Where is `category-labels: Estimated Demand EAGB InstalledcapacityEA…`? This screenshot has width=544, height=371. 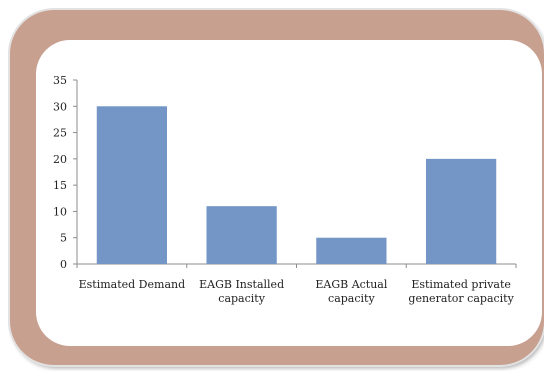 category-labels: Estimated Demand EAGB InstalledcapacityEA… is located at coordinates (297, 291).